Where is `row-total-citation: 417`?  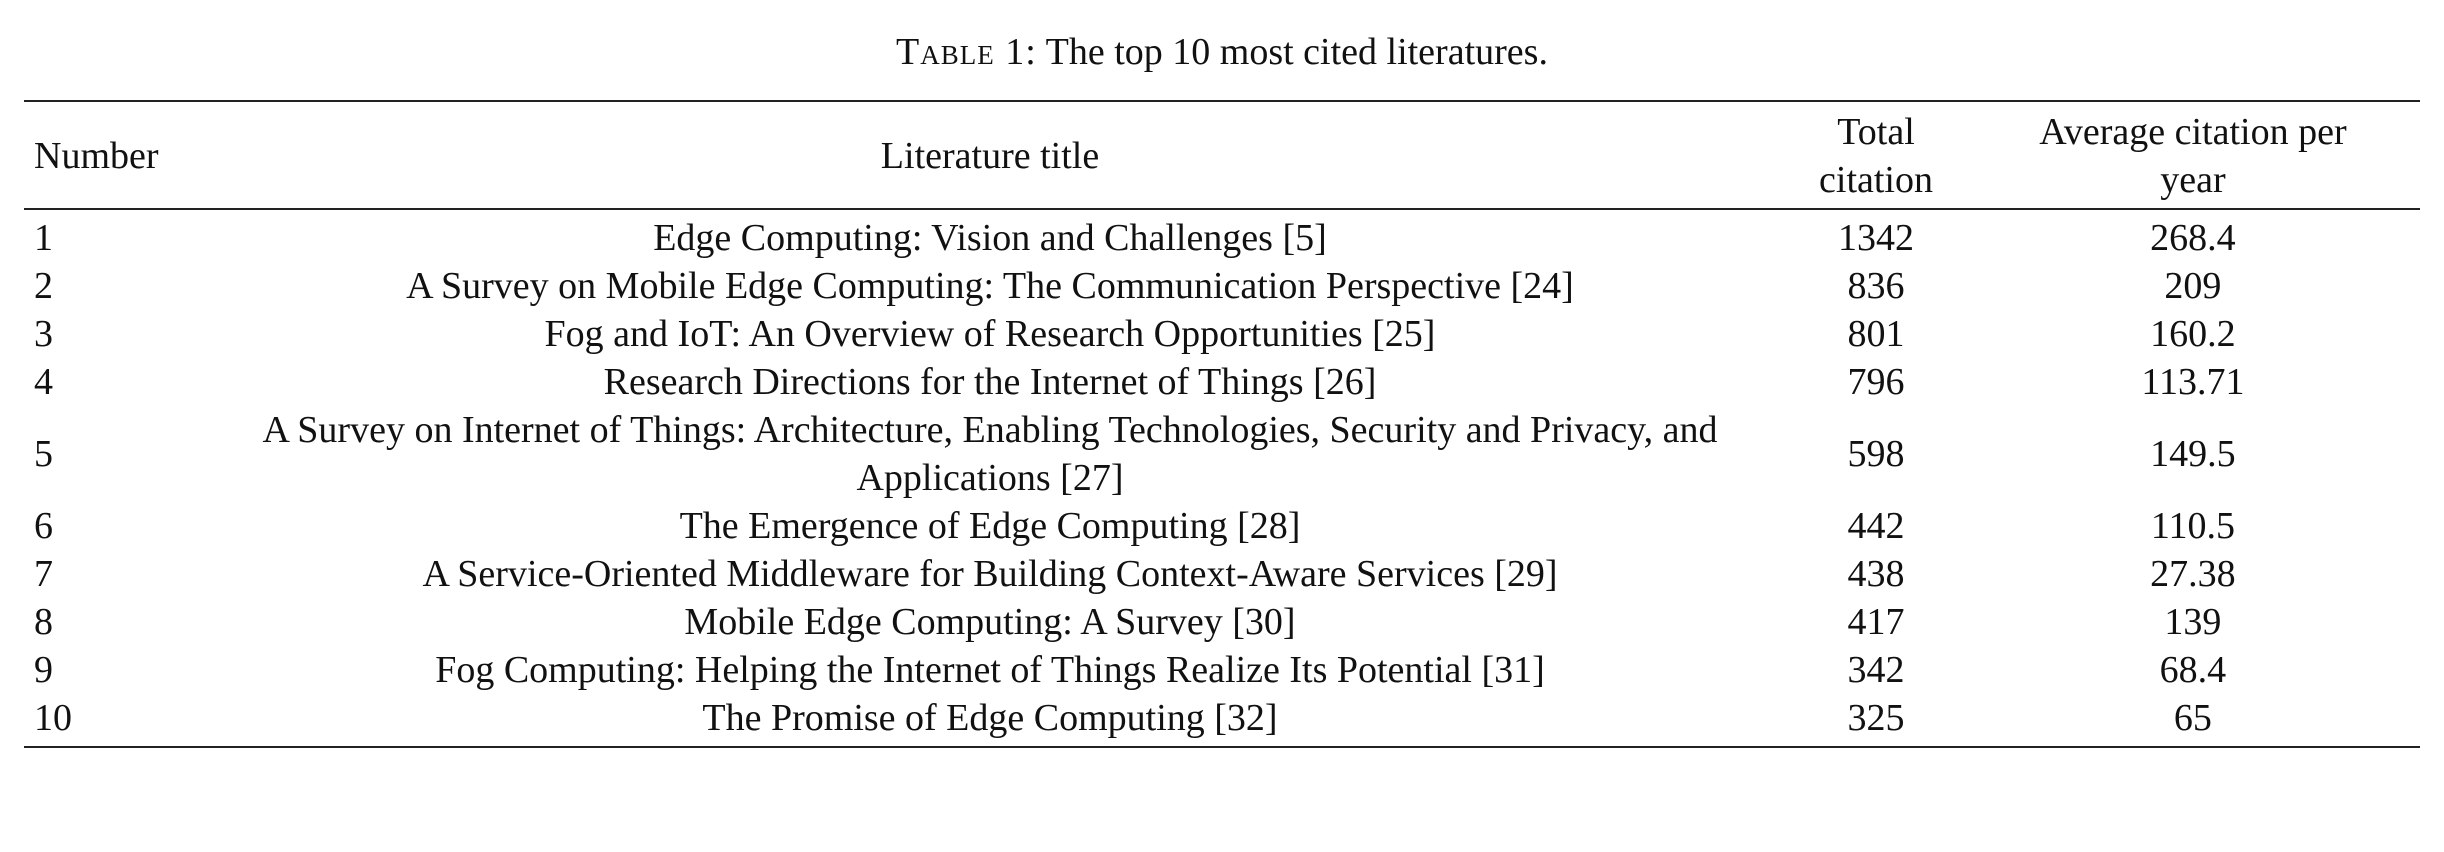
row-total-citation: 417 is located at coordinates (1876, 622).